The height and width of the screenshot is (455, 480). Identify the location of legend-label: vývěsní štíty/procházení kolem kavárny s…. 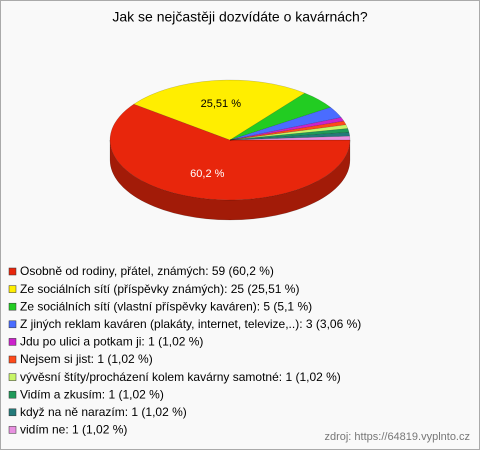
(180, 377).